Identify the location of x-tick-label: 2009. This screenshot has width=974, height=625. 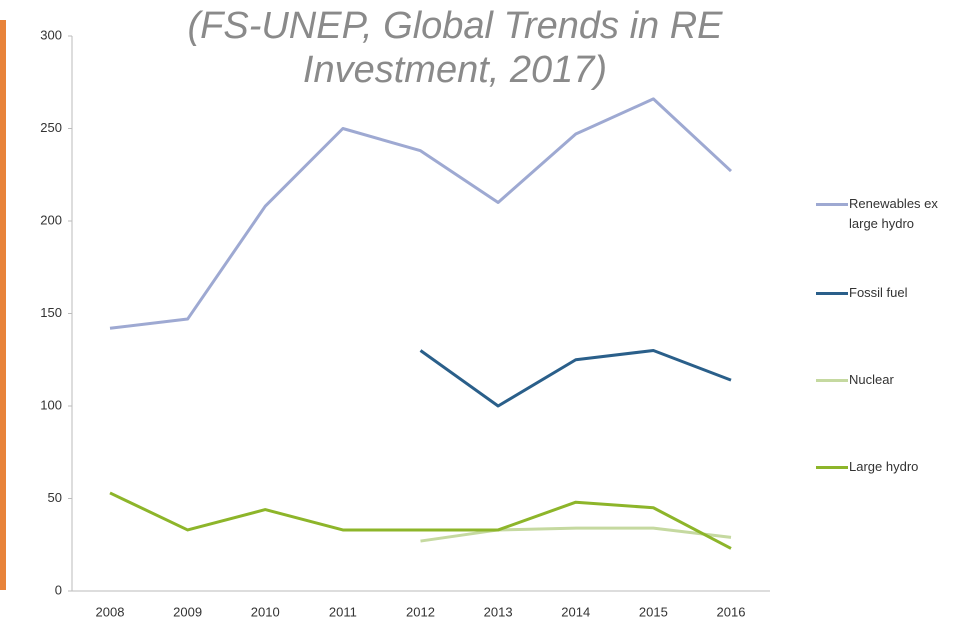
(187, 611).